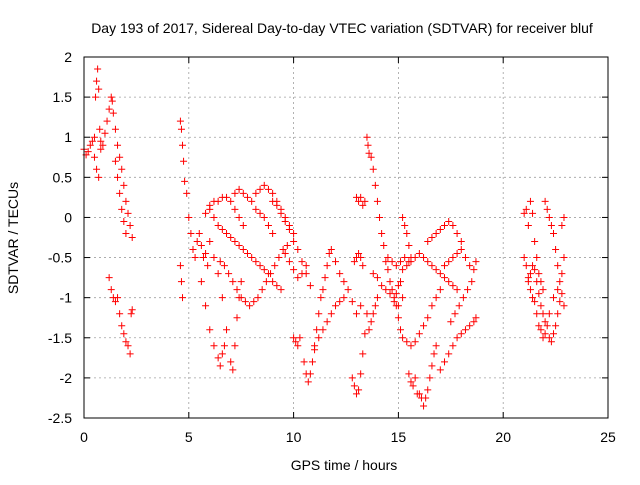  Describe the element at coordinates (189, 437) in the screenshot. I see `x-tick-label: 5` at that location.